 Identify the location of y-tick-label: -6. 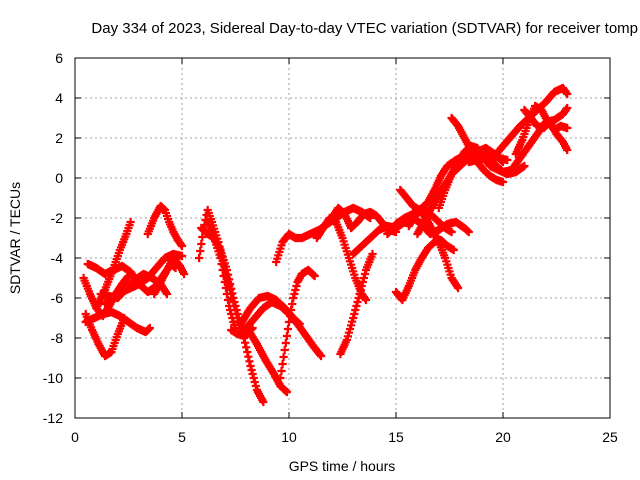
(57, 298).